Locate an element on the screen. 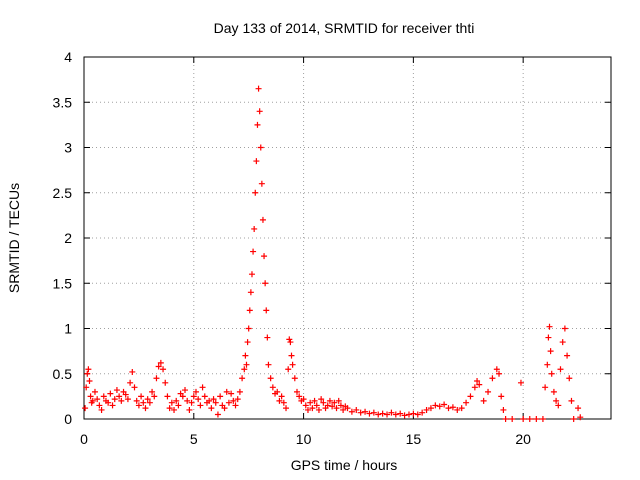 This screenshot has height=480, width=640. x-tick-label: 15 is located at coordinates (414, 439).